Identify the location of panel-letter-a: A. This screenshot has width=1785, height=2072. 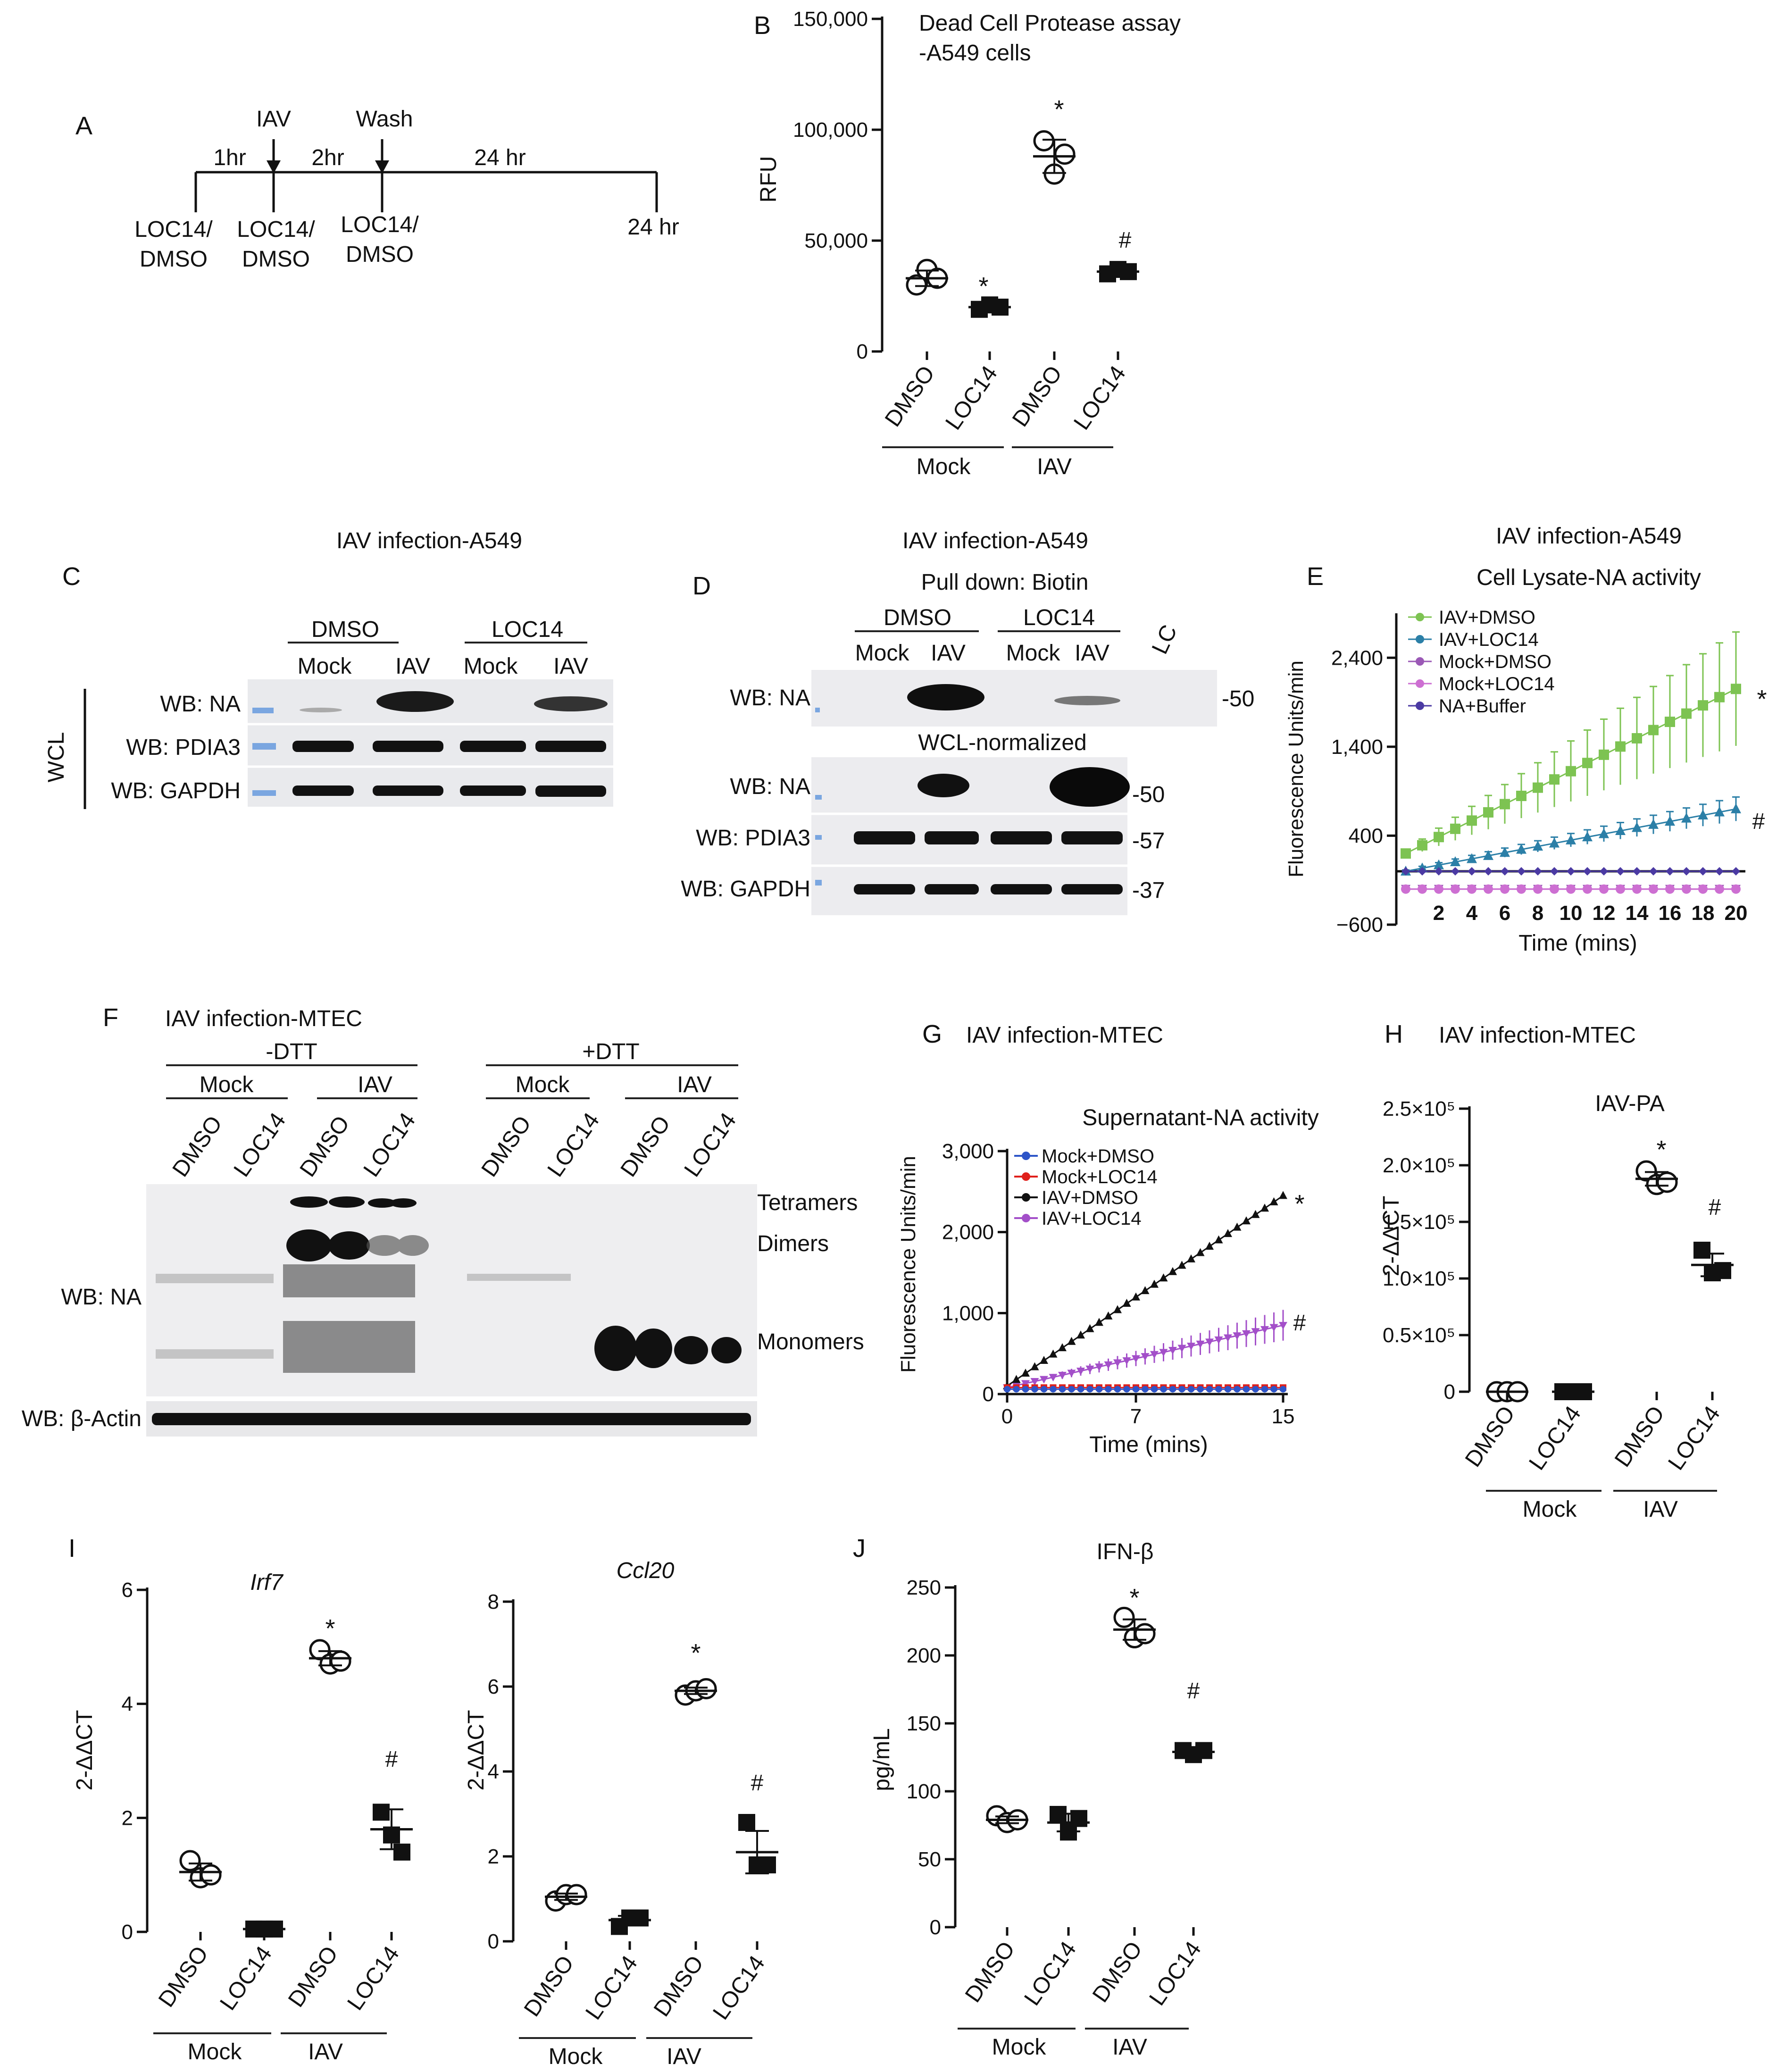
(83, 126).